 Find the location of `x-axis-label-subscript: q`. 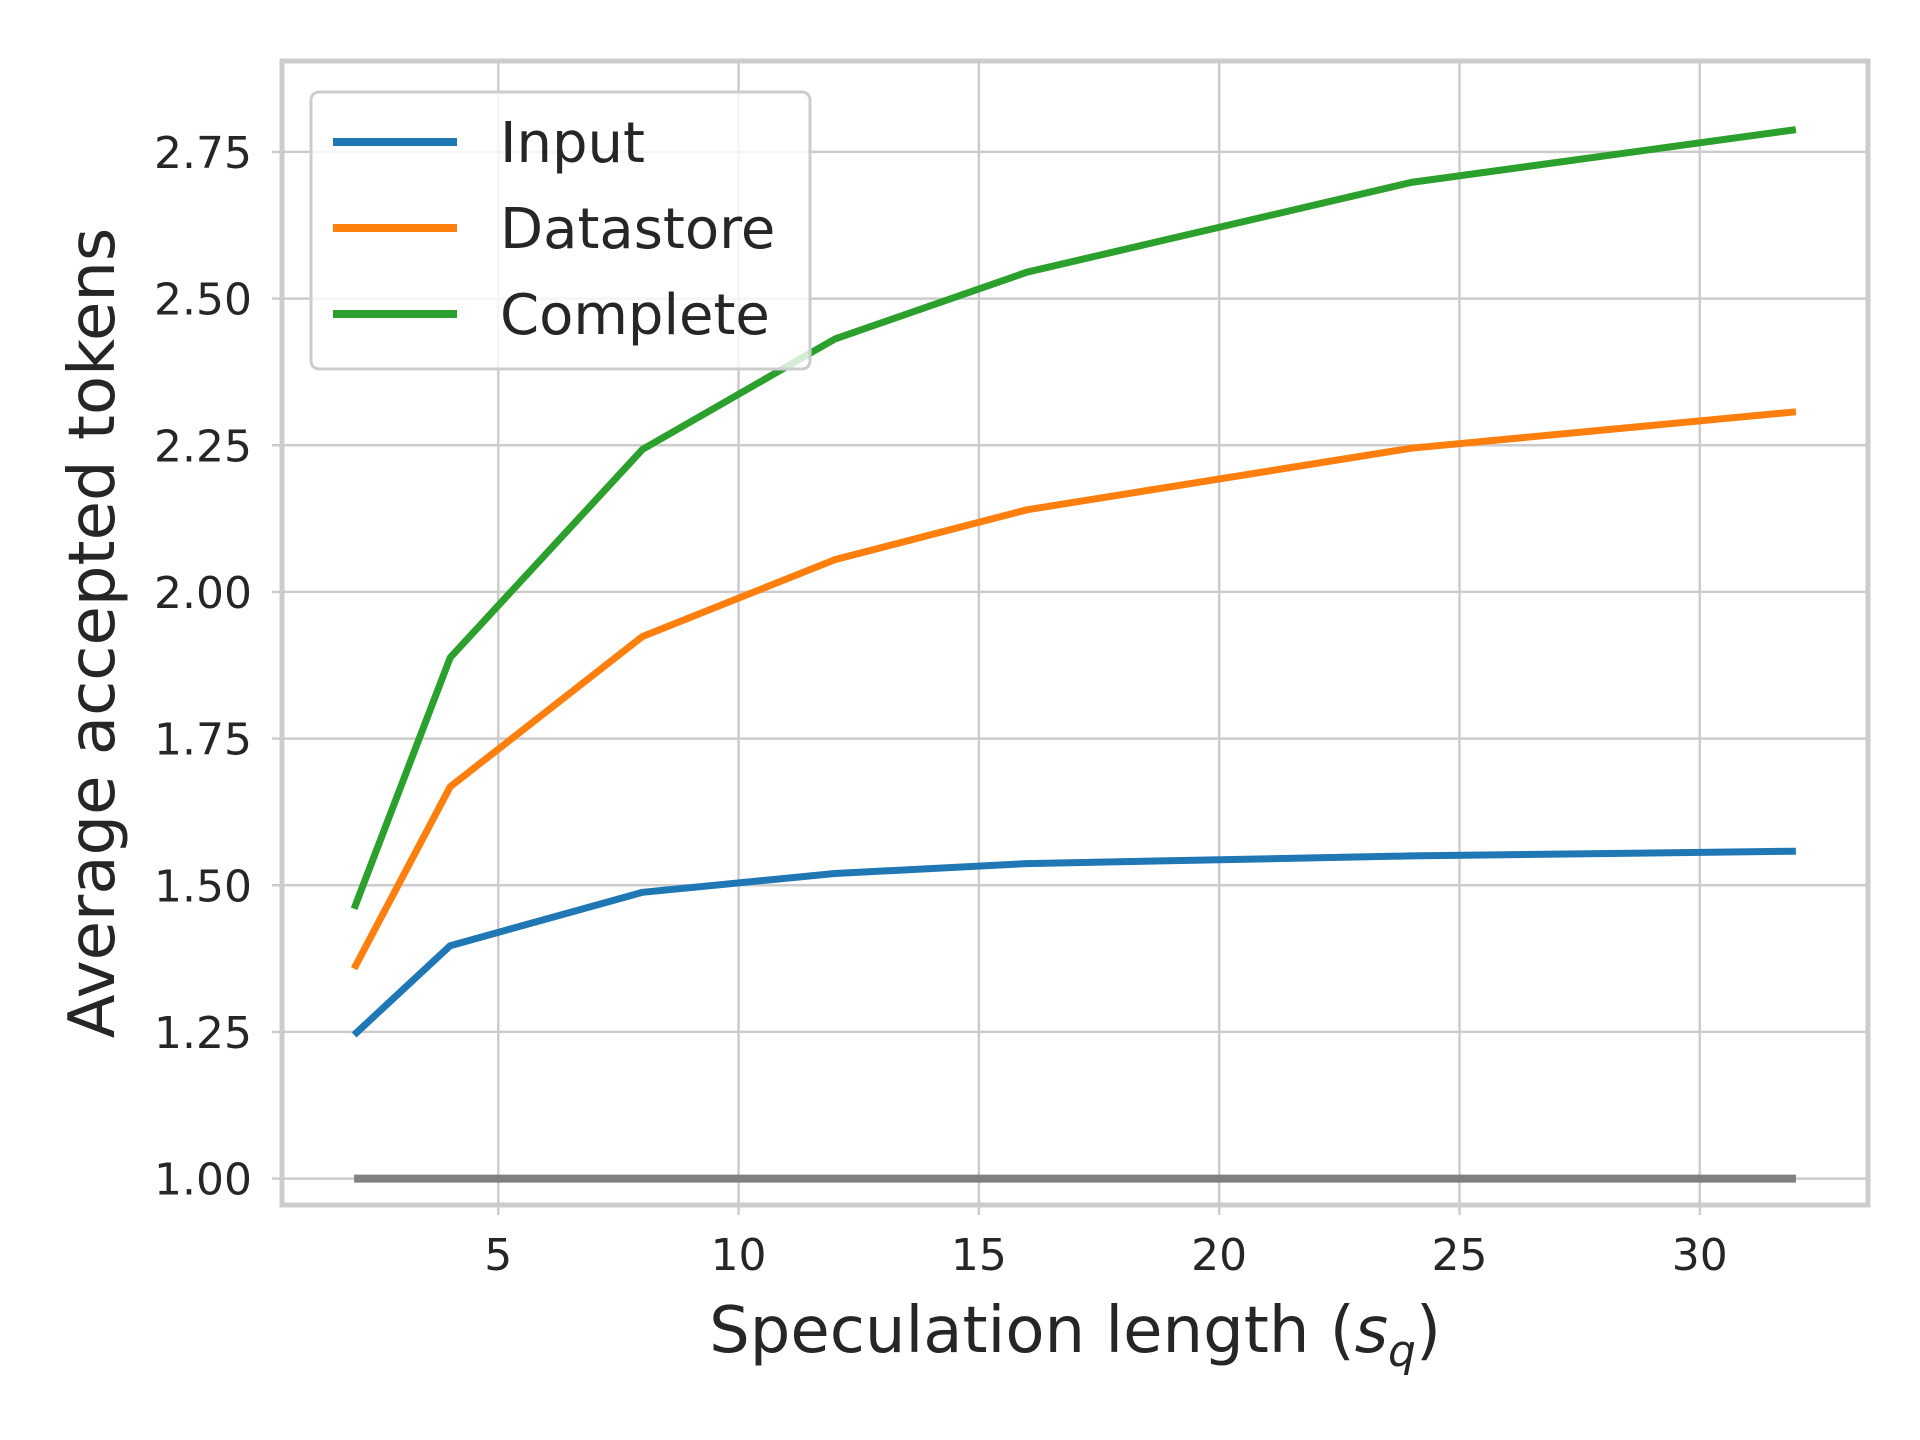

x-axis-label-subscript: q is located at coordinates (1402, 1351).